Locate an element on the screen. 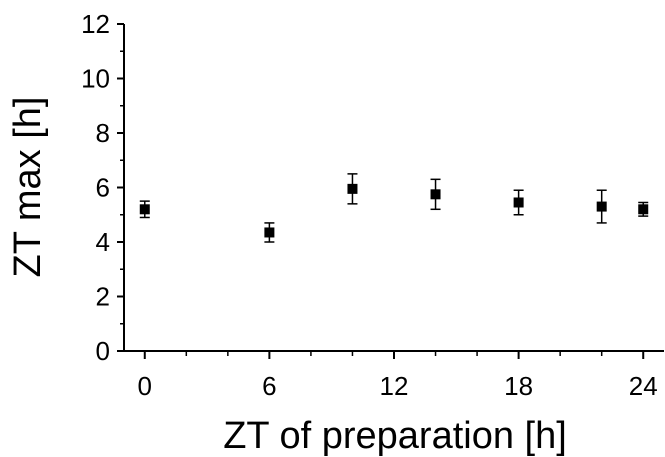  x-axis-title: ZT of preparation [h] is located at coordinates (395, 436).